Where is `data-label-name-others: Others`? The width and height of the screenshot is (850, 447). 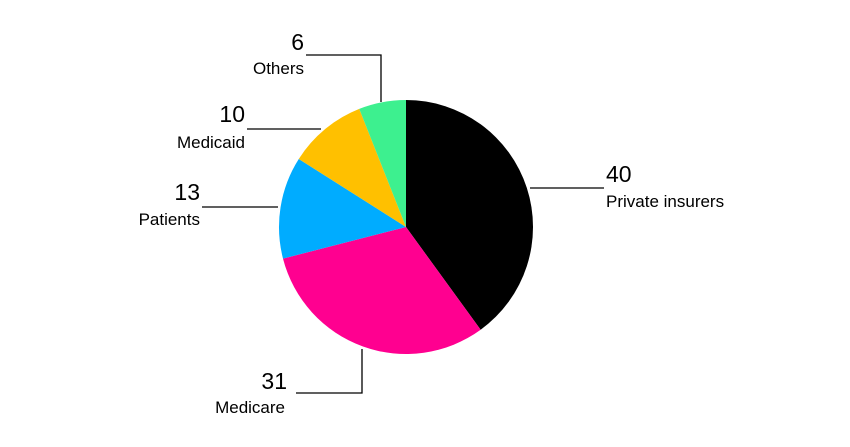
data-label-name-others: Others is located at coordinates (278, 68).